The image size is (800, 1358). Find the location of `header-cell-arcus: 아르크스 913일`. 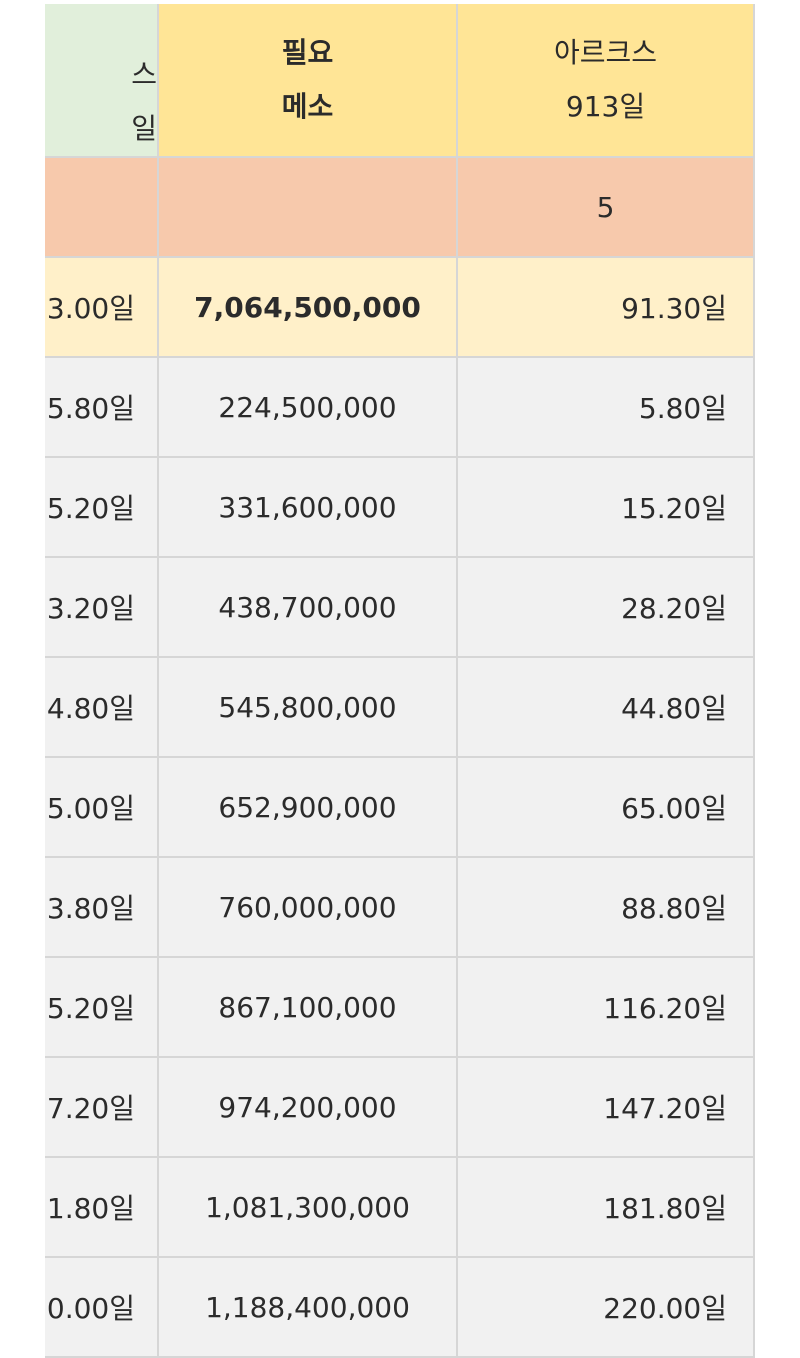

header-cell-arcus: 아르크스 913일 is located at coordinates (605, 80).